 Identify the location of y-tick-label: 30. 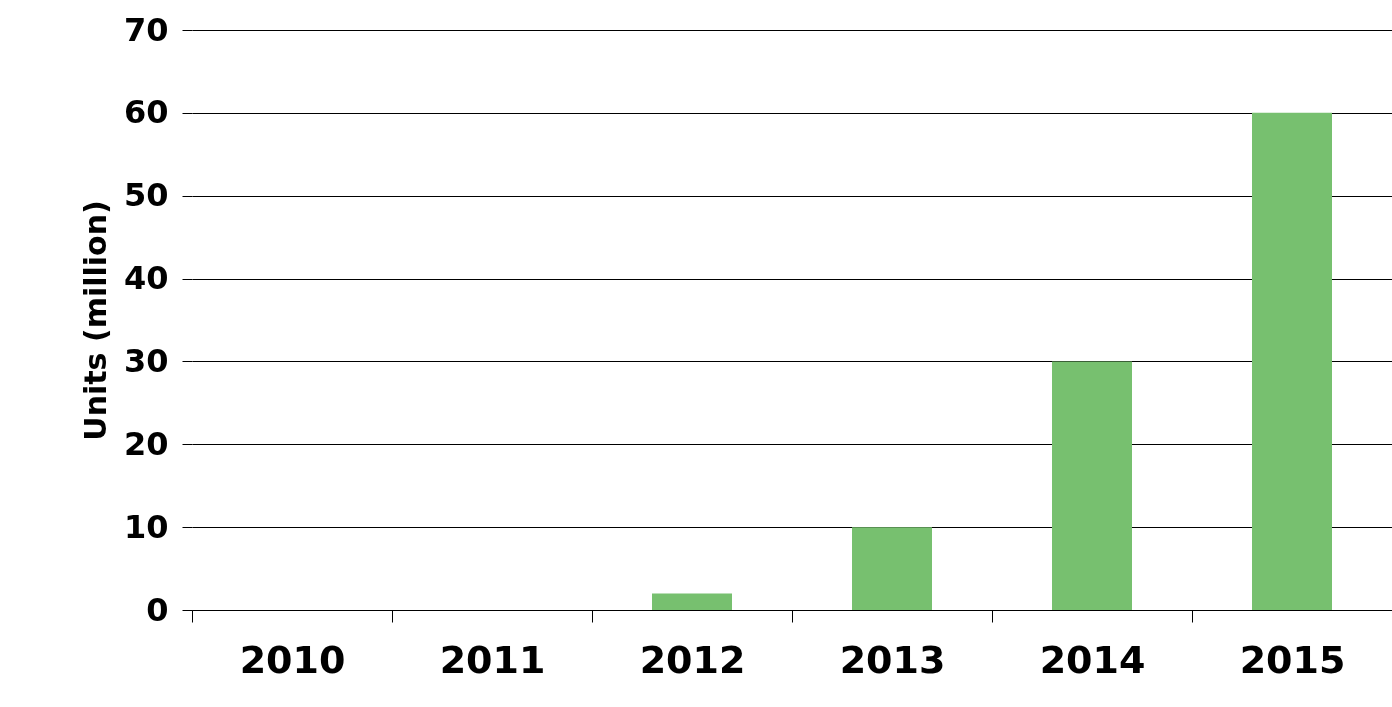
(146, 360).